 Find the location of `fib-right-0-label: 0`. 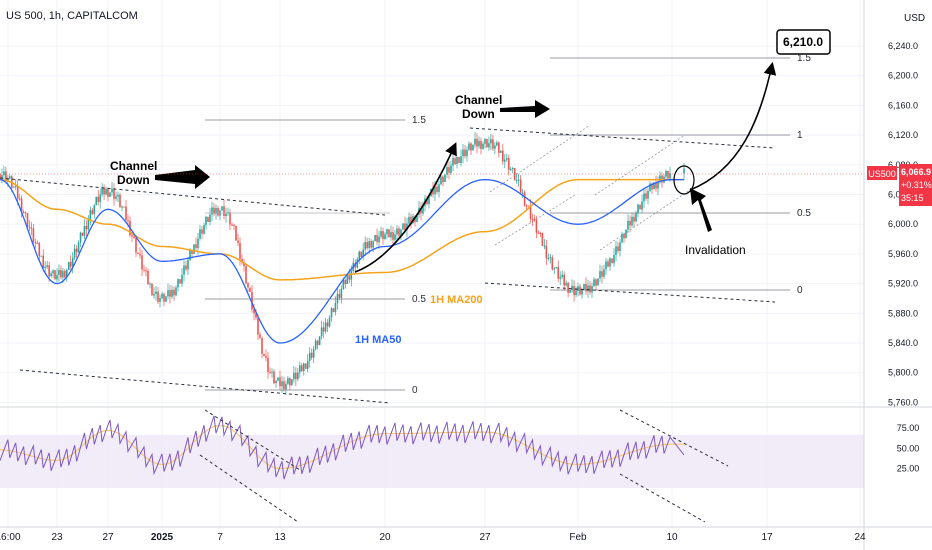

fib-right-0-label: 0 is located at coordinates (800, 290).